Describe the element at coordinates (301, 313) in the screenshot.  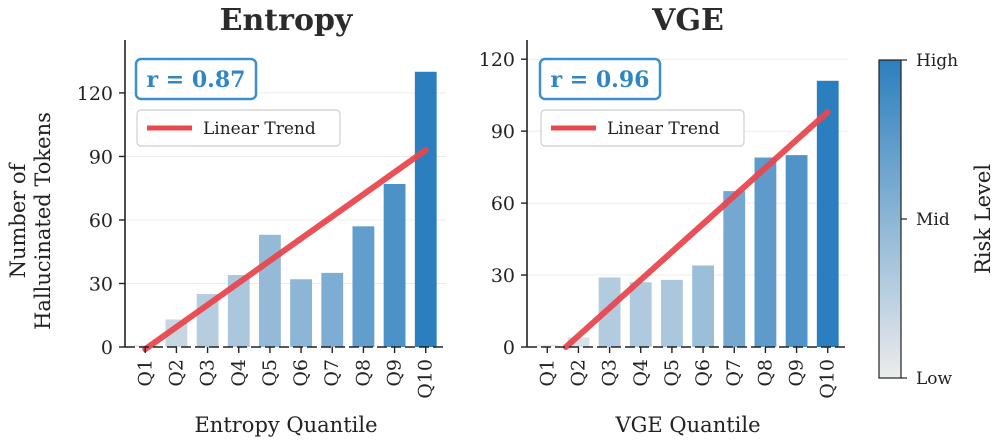
I see `entropy-bar-q6` at that location.